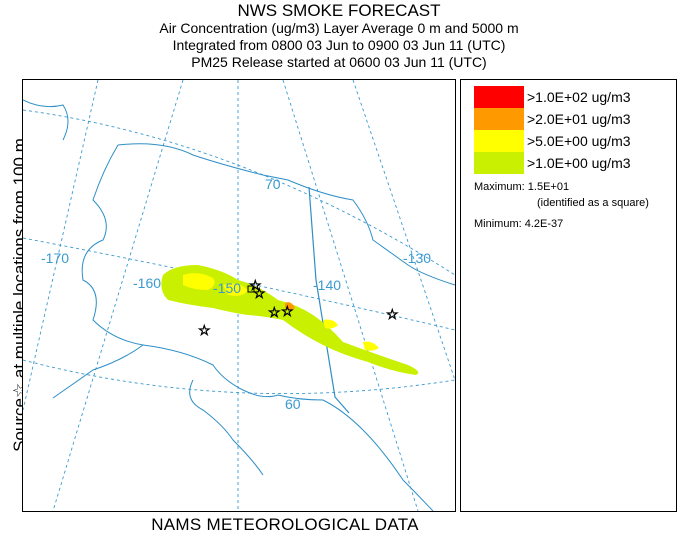 This screenshot has height=535, width=678. Describe the element at coordinates (285, 524) in the screenshot. I see `data-source-footer: NAMS METEOROLOGICAL DATA` at that location.